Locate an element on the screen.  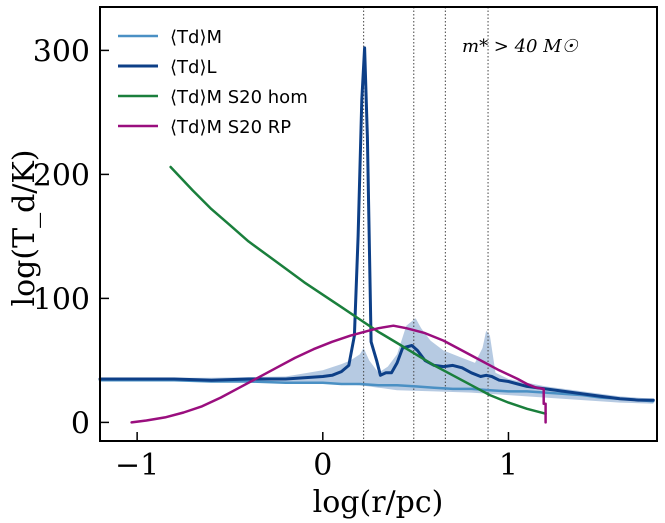
x-axis-label: log(r/pc) is located at coordinates (378, 502).